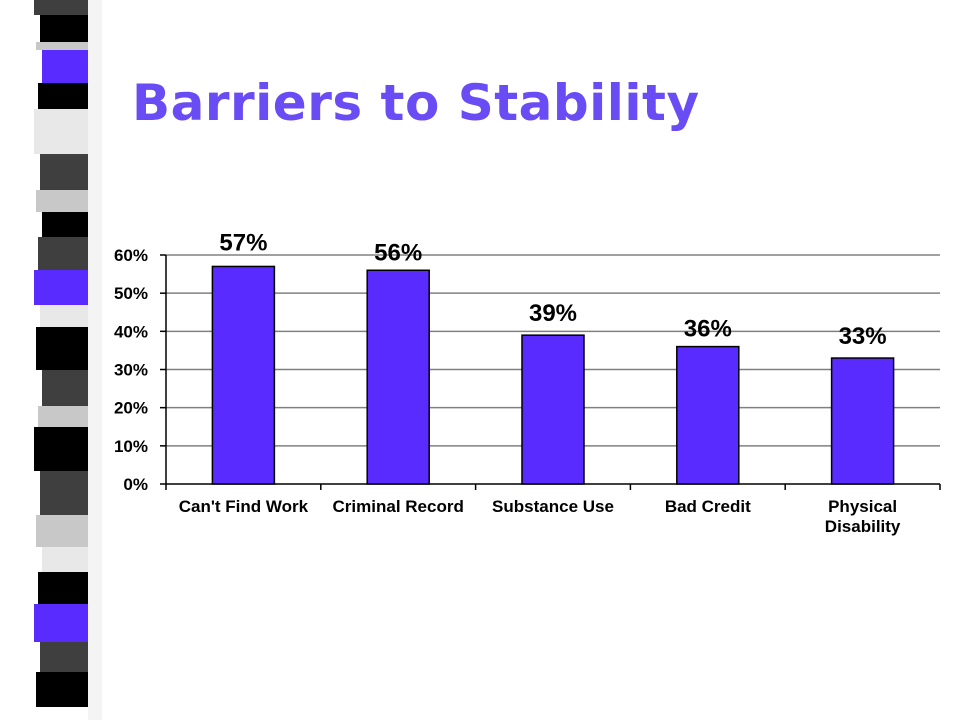  What do you see at coordinates (552, 289) in the screenshot?
I see `data-labels: 57% 56% 39% 36% 33%` at bounding box center [552, 289].